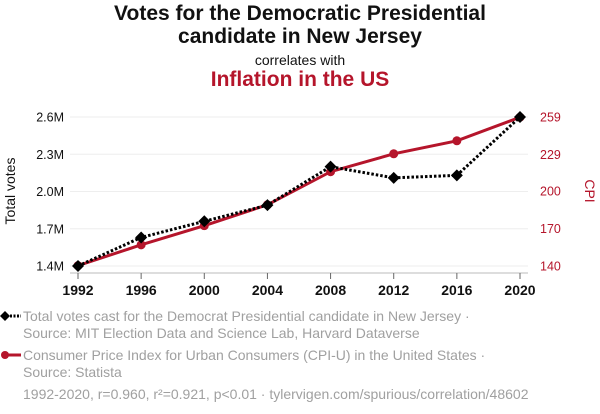  What do you see at coordinates (300, 13) in the screenshot?
I see `chart-title-line1: Votes for the Democratic Presidential` at bounding box center [300, 13].